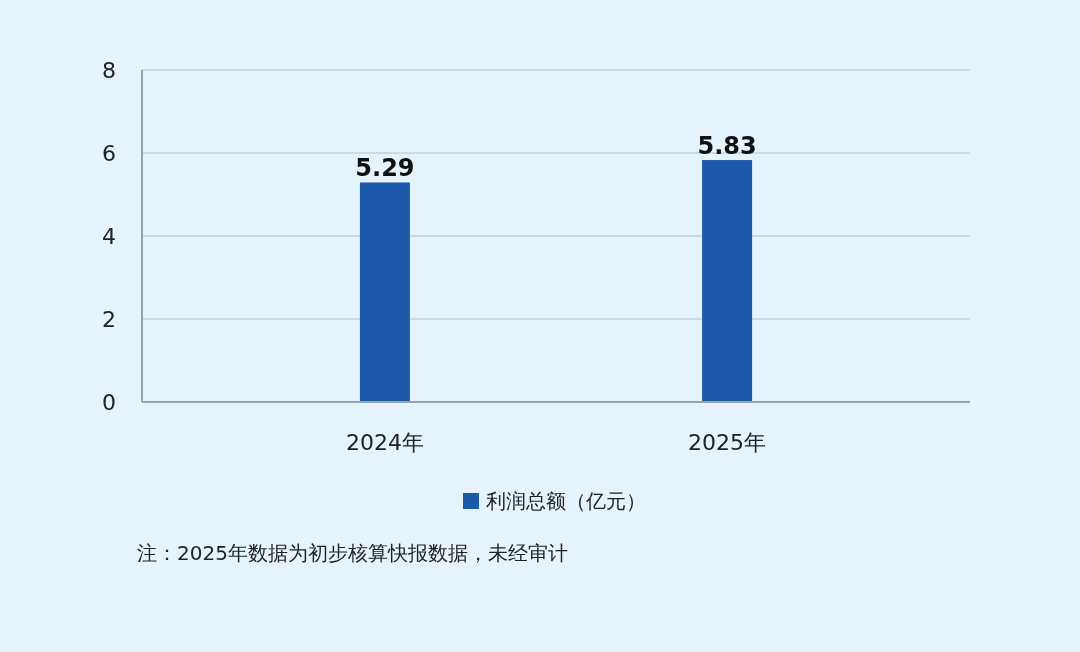 The width and height of the screenshot is (1080, 652). What do you see at coordinates (352, 553) in the screenshot?
I see `text: 注：2025年数据为初步核算快报数据，未经审计` at bounding box center [352, 553].